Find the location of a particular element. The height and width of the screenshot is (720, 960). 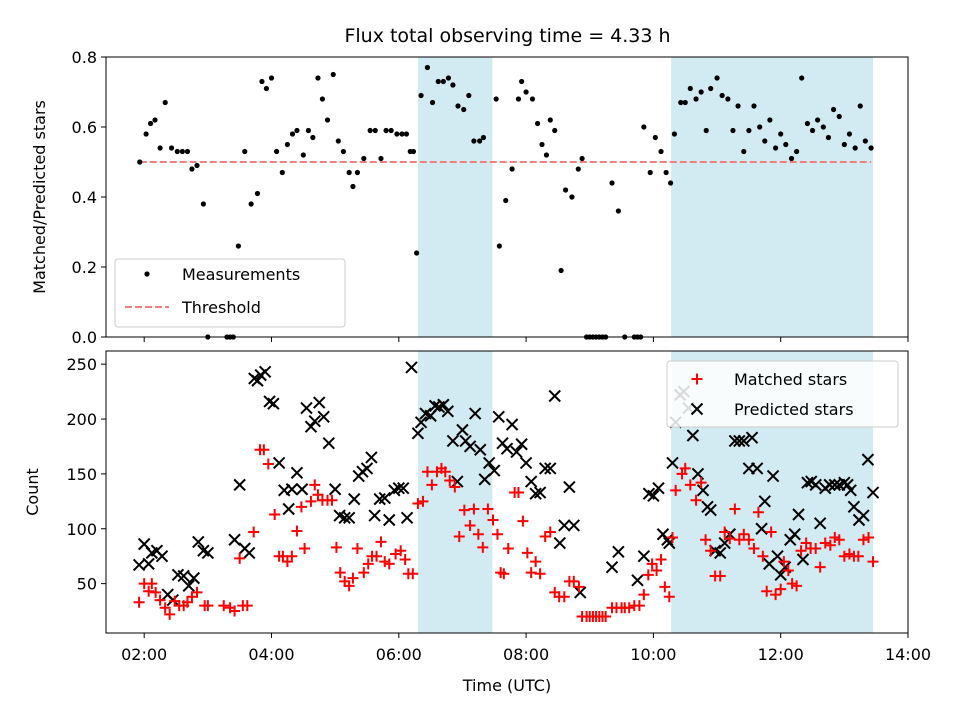

legend-measurements-label: Measurements is located at coordinates (241, 274).